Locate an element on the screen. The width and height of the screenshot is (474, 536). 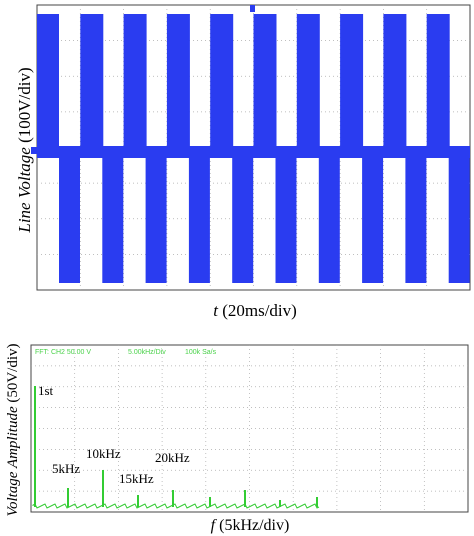
noise-floor is located at coordinates (176, 506).